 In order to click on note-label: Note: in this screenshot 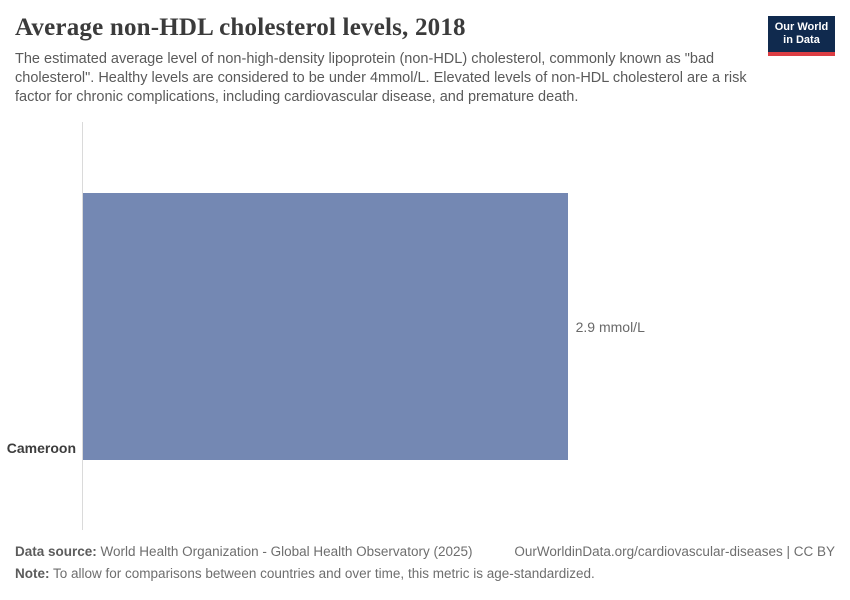, I will do `click(32, 573)`.